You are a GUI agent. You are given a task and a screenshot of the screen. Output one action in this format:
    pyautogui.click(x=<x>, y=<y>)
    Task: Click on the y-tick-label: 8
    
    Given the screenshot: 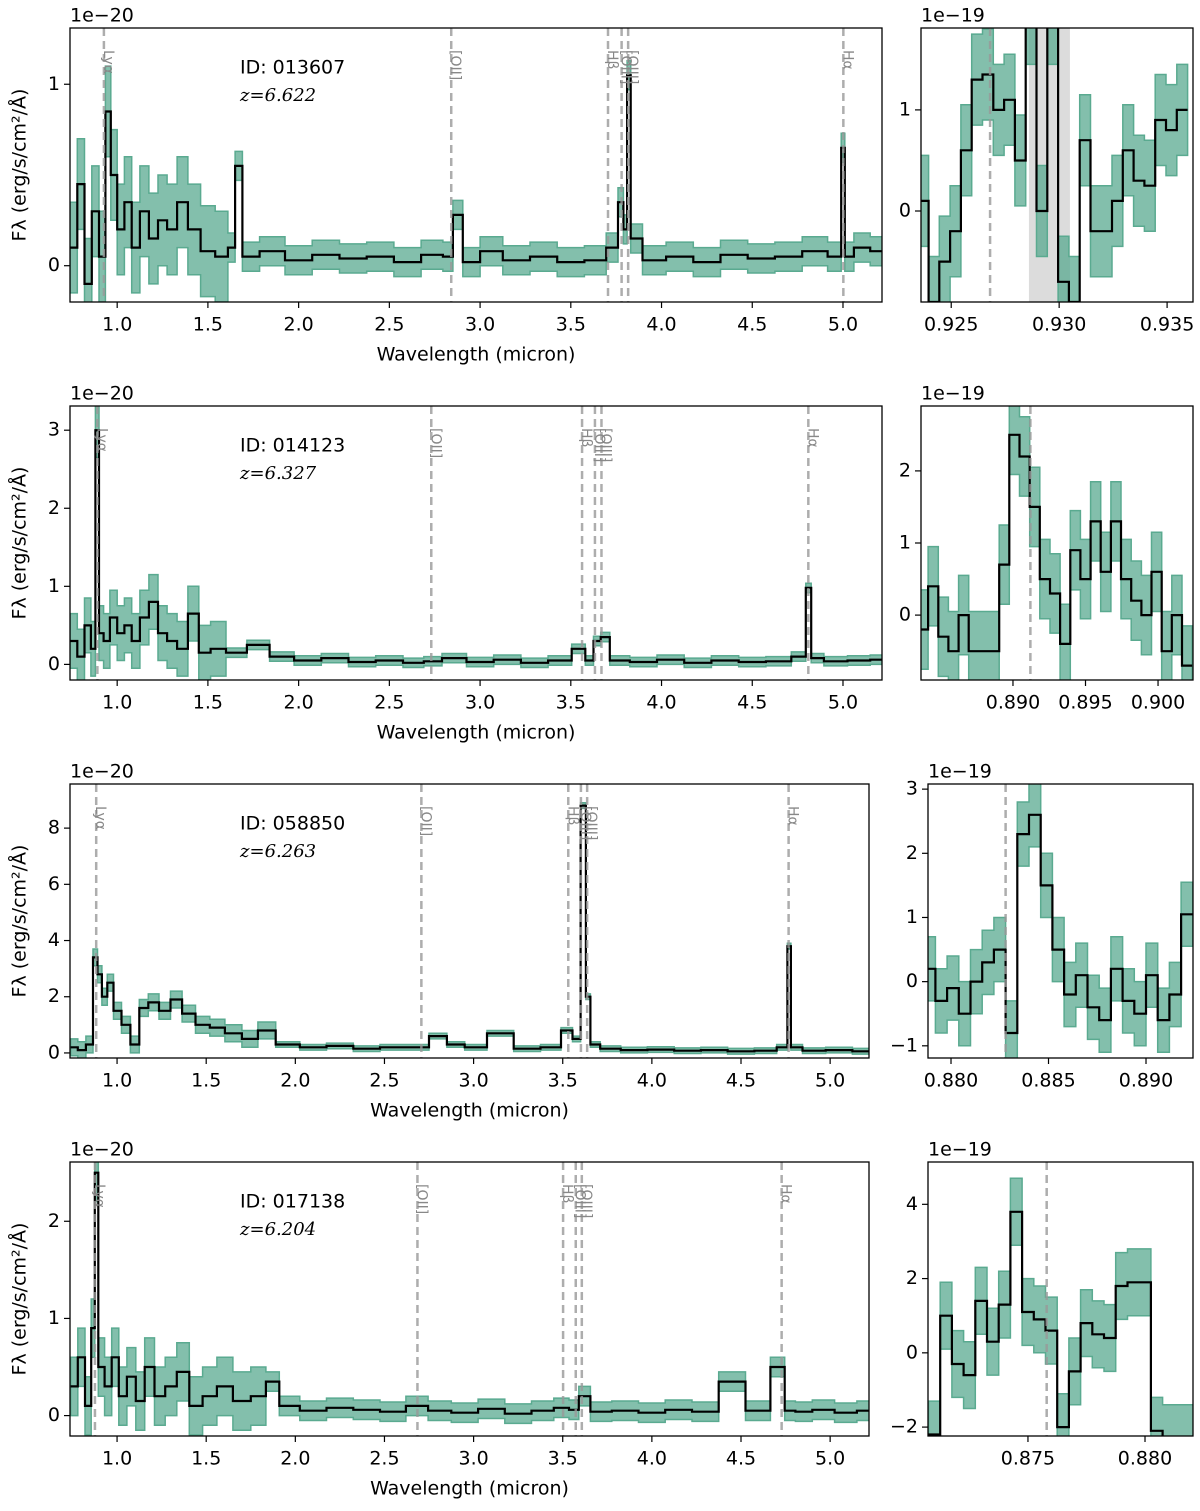 What is the action you would take?
    pyautogui.click(x=54, y=828)
    